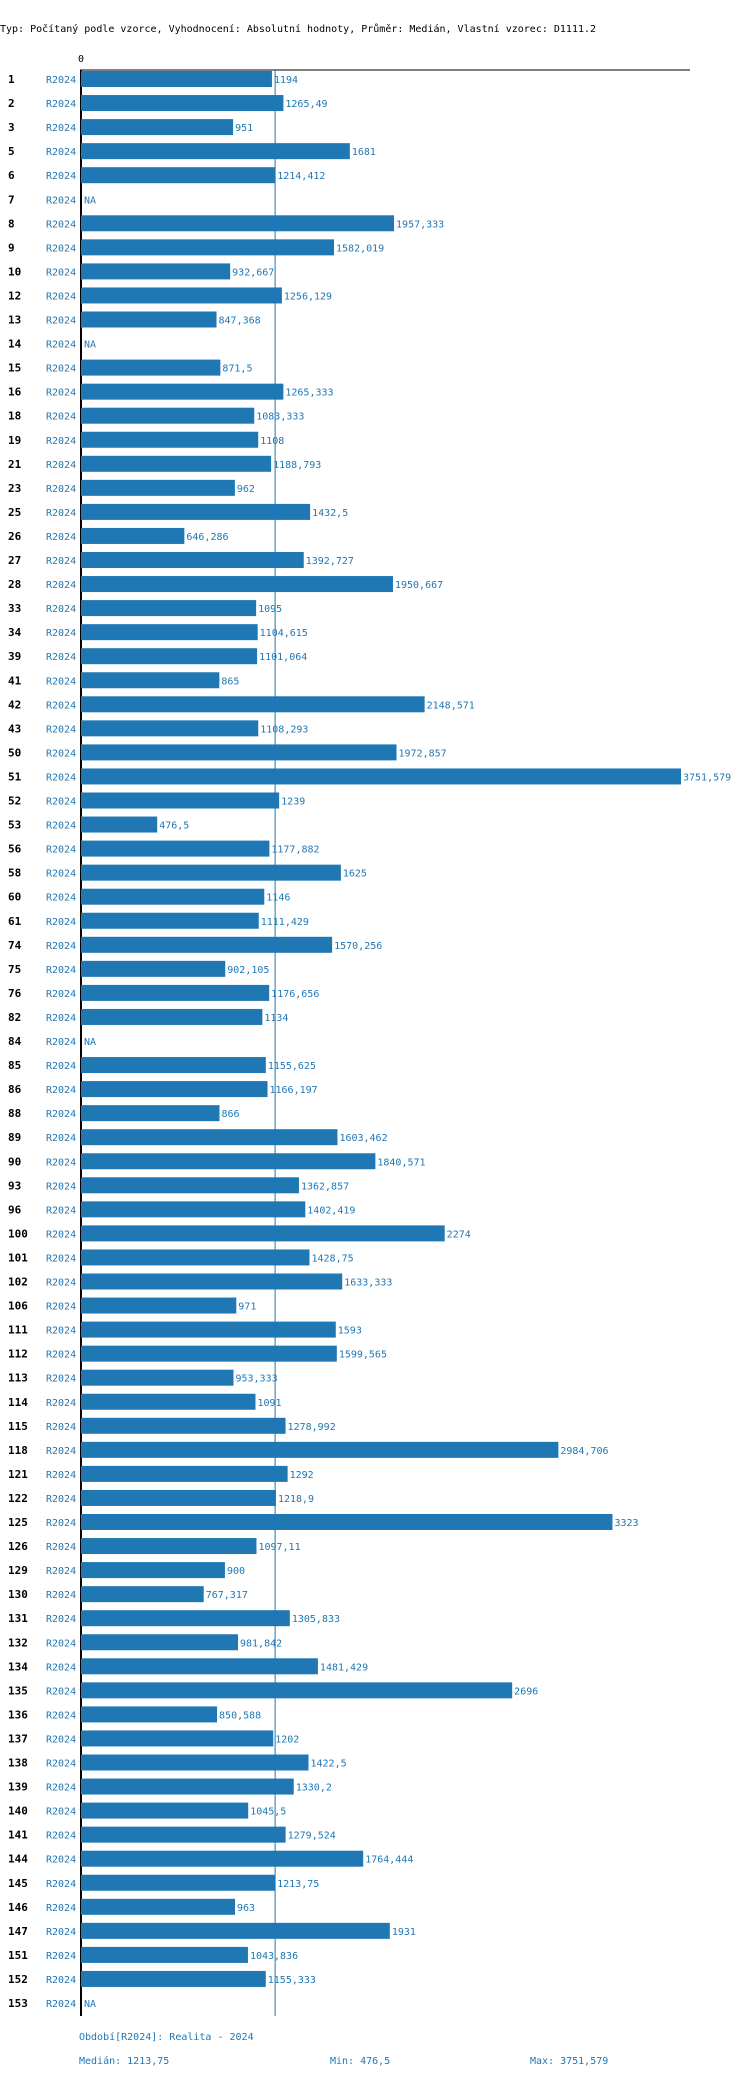  Describe the element at coordinates (280, 417) in the screenshot. I see `value-label: 1083,333` at that location.